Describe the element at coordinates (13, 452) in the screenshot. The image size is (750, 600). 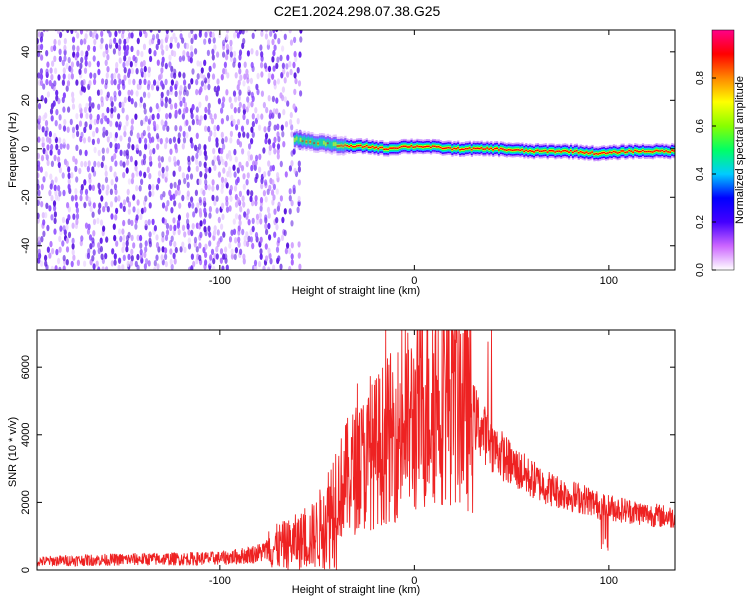
I see `snr-ylabel: SNR (10 * v/v)` at that location.